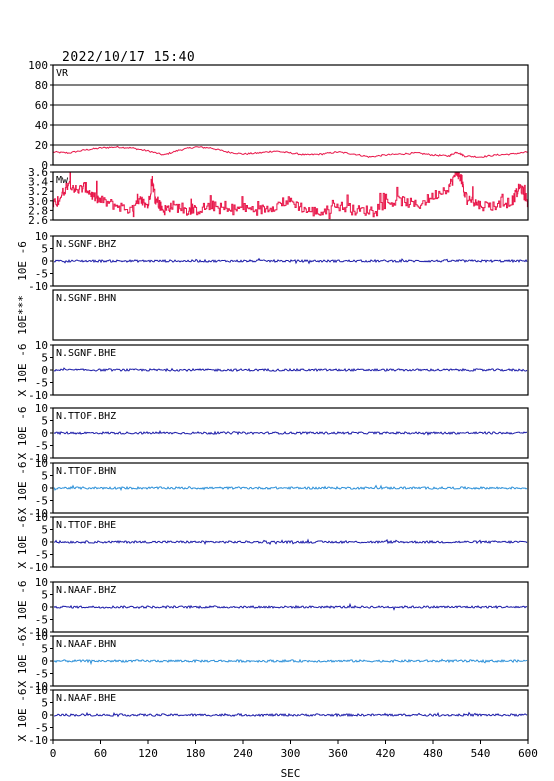 Image resolution: width=554 pixels, height=781 pixels. What do you see at coordinates (86, 525) in the screenshot?
I see `panel-label: N.TTOF.BHE` at bounding box center [86, 525].